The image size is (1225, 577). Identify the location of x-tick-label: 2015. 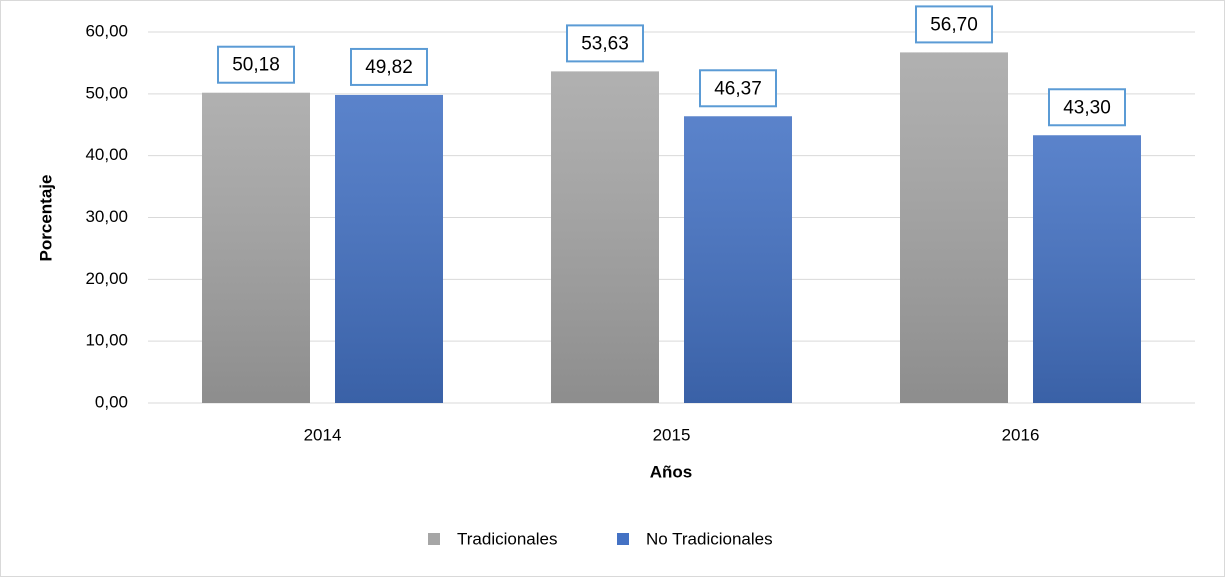
(672, 434).